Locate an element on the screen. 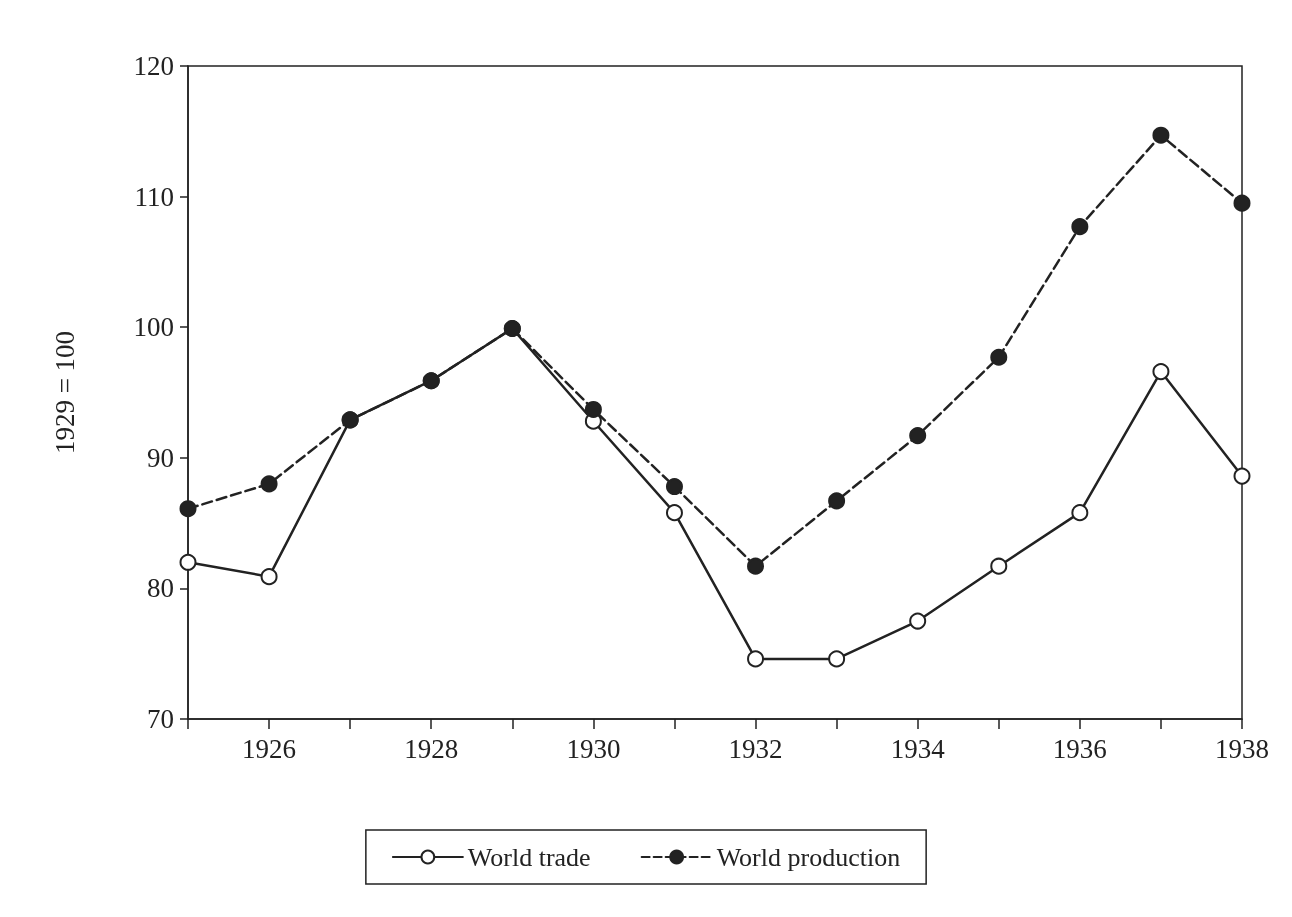 This screenshot has width=1292, height=917. legend-label: World trade is located at coordinates (529, 857).